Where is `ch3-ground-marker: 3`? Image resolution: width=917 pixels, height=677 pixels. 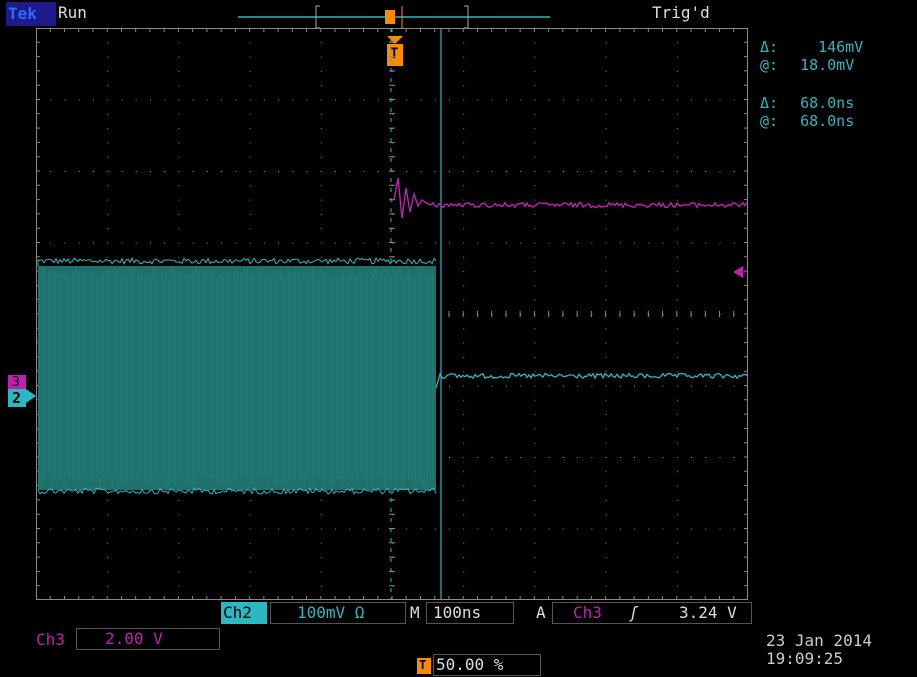
ch3-ground-marker: 3 is located at coordinates (17, 383).